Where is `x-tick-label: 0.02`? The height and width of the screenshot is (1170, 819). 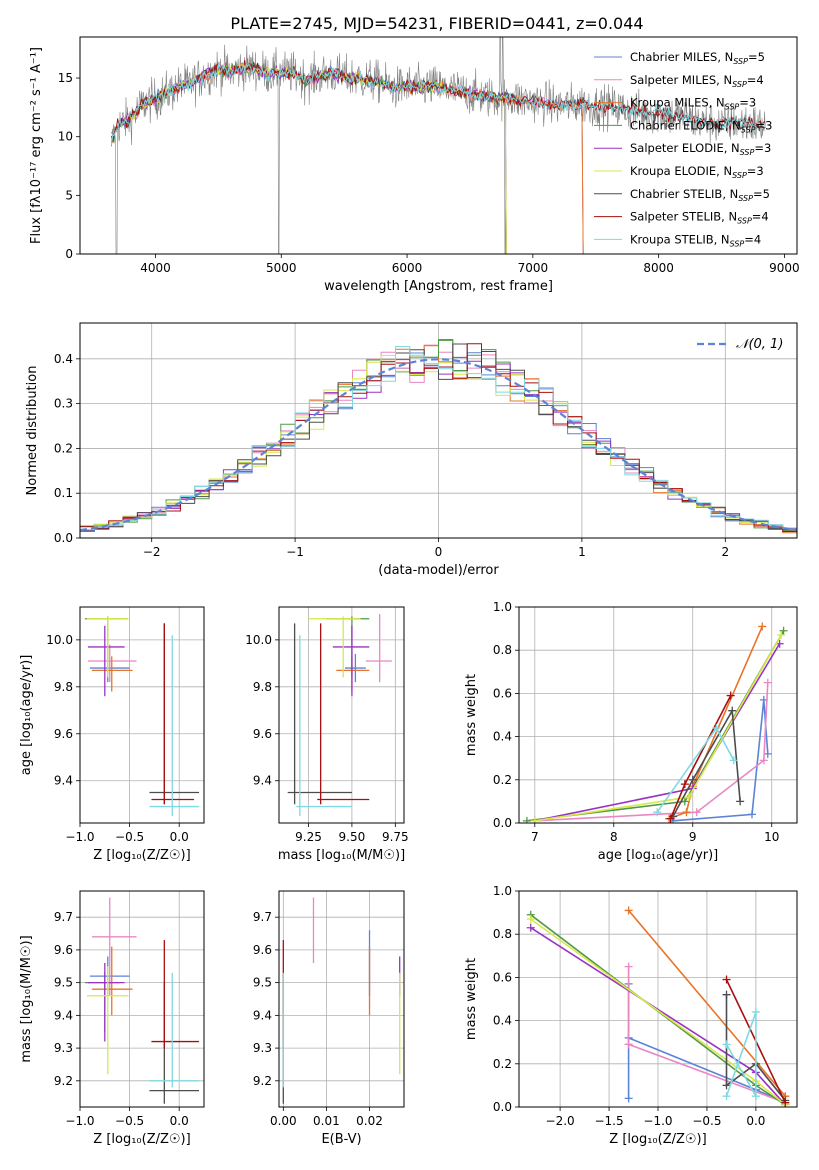 x-tick-label: 0.02 is located at coordinates (369, 1121).